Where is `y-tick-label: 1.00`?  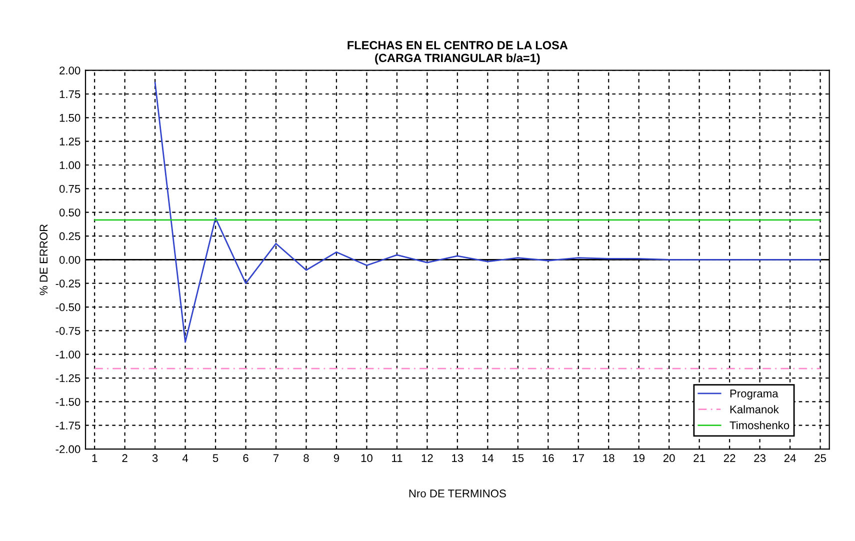 y-tick-label: 1.00 is located at coordinates (70, 165).